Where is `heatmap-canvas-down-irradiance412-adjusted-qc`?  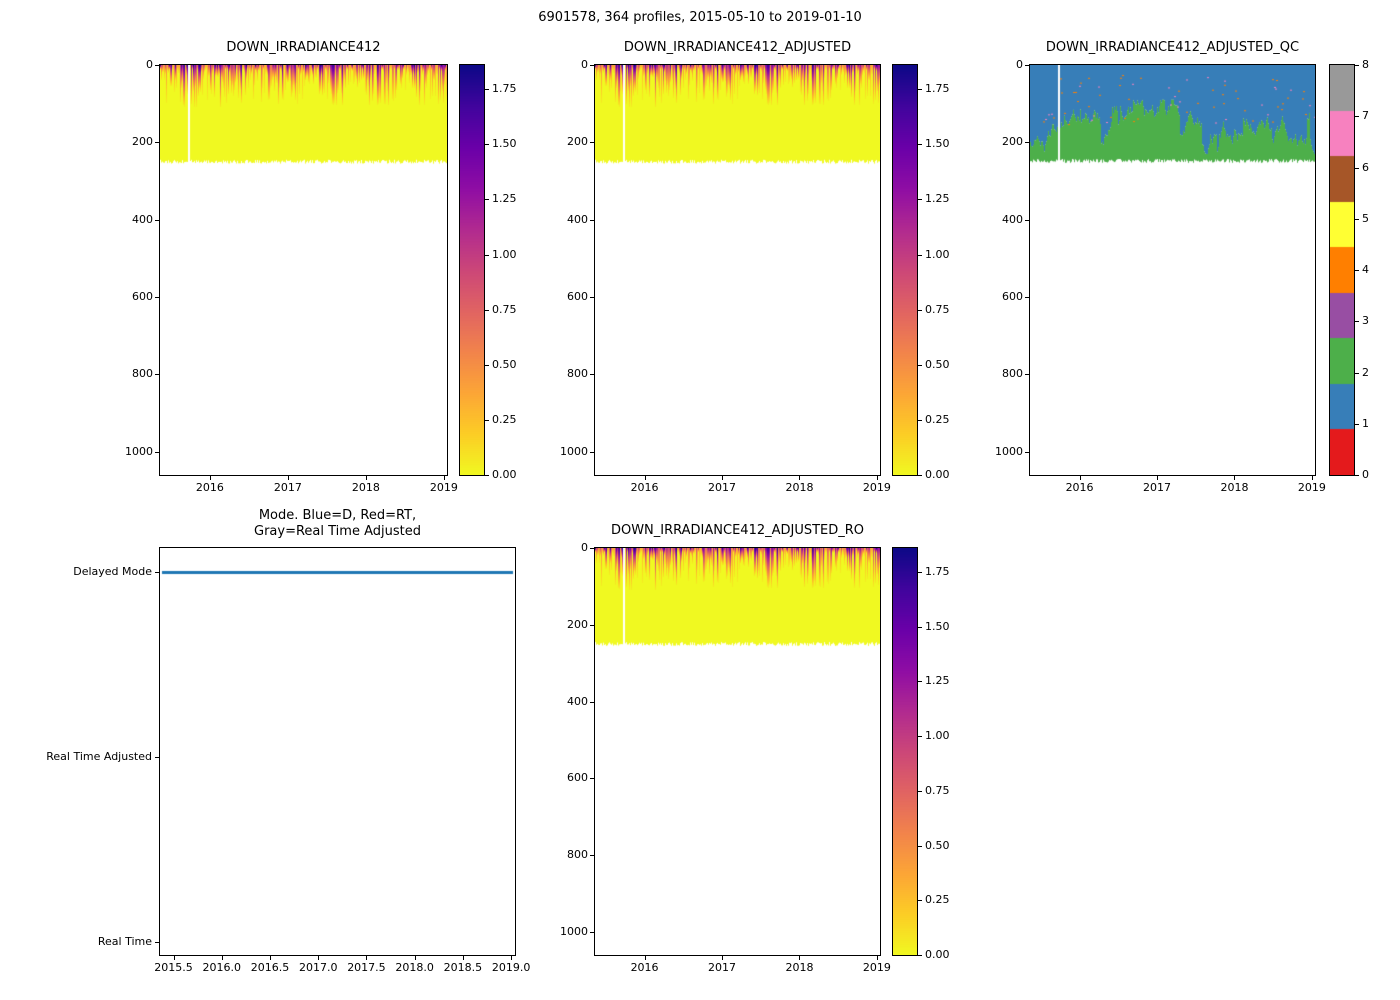
heatmap-canvas-down-irradiance412-adjusted-qc is located at coordinates (1172, 270).